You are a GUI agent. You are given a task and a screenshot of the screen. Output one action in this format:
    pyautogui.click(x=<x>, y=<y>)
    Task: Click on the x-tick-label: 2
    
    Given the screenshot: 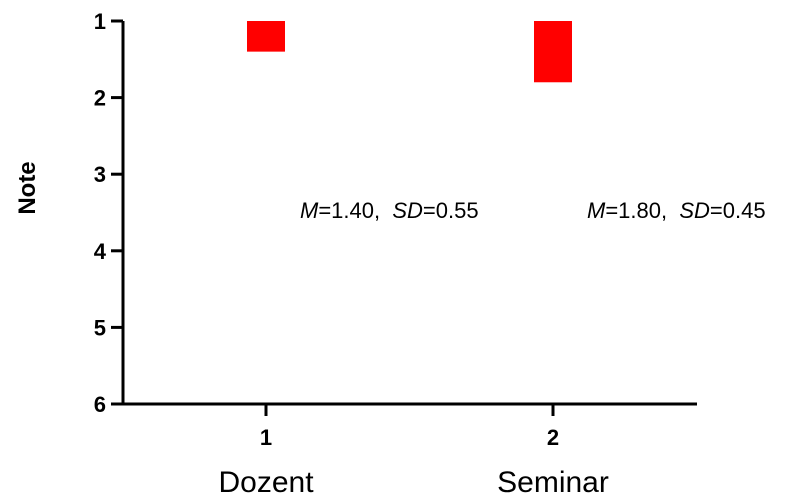 What is the action you would take?
    pyautogui.click(x=553, y=437)
    